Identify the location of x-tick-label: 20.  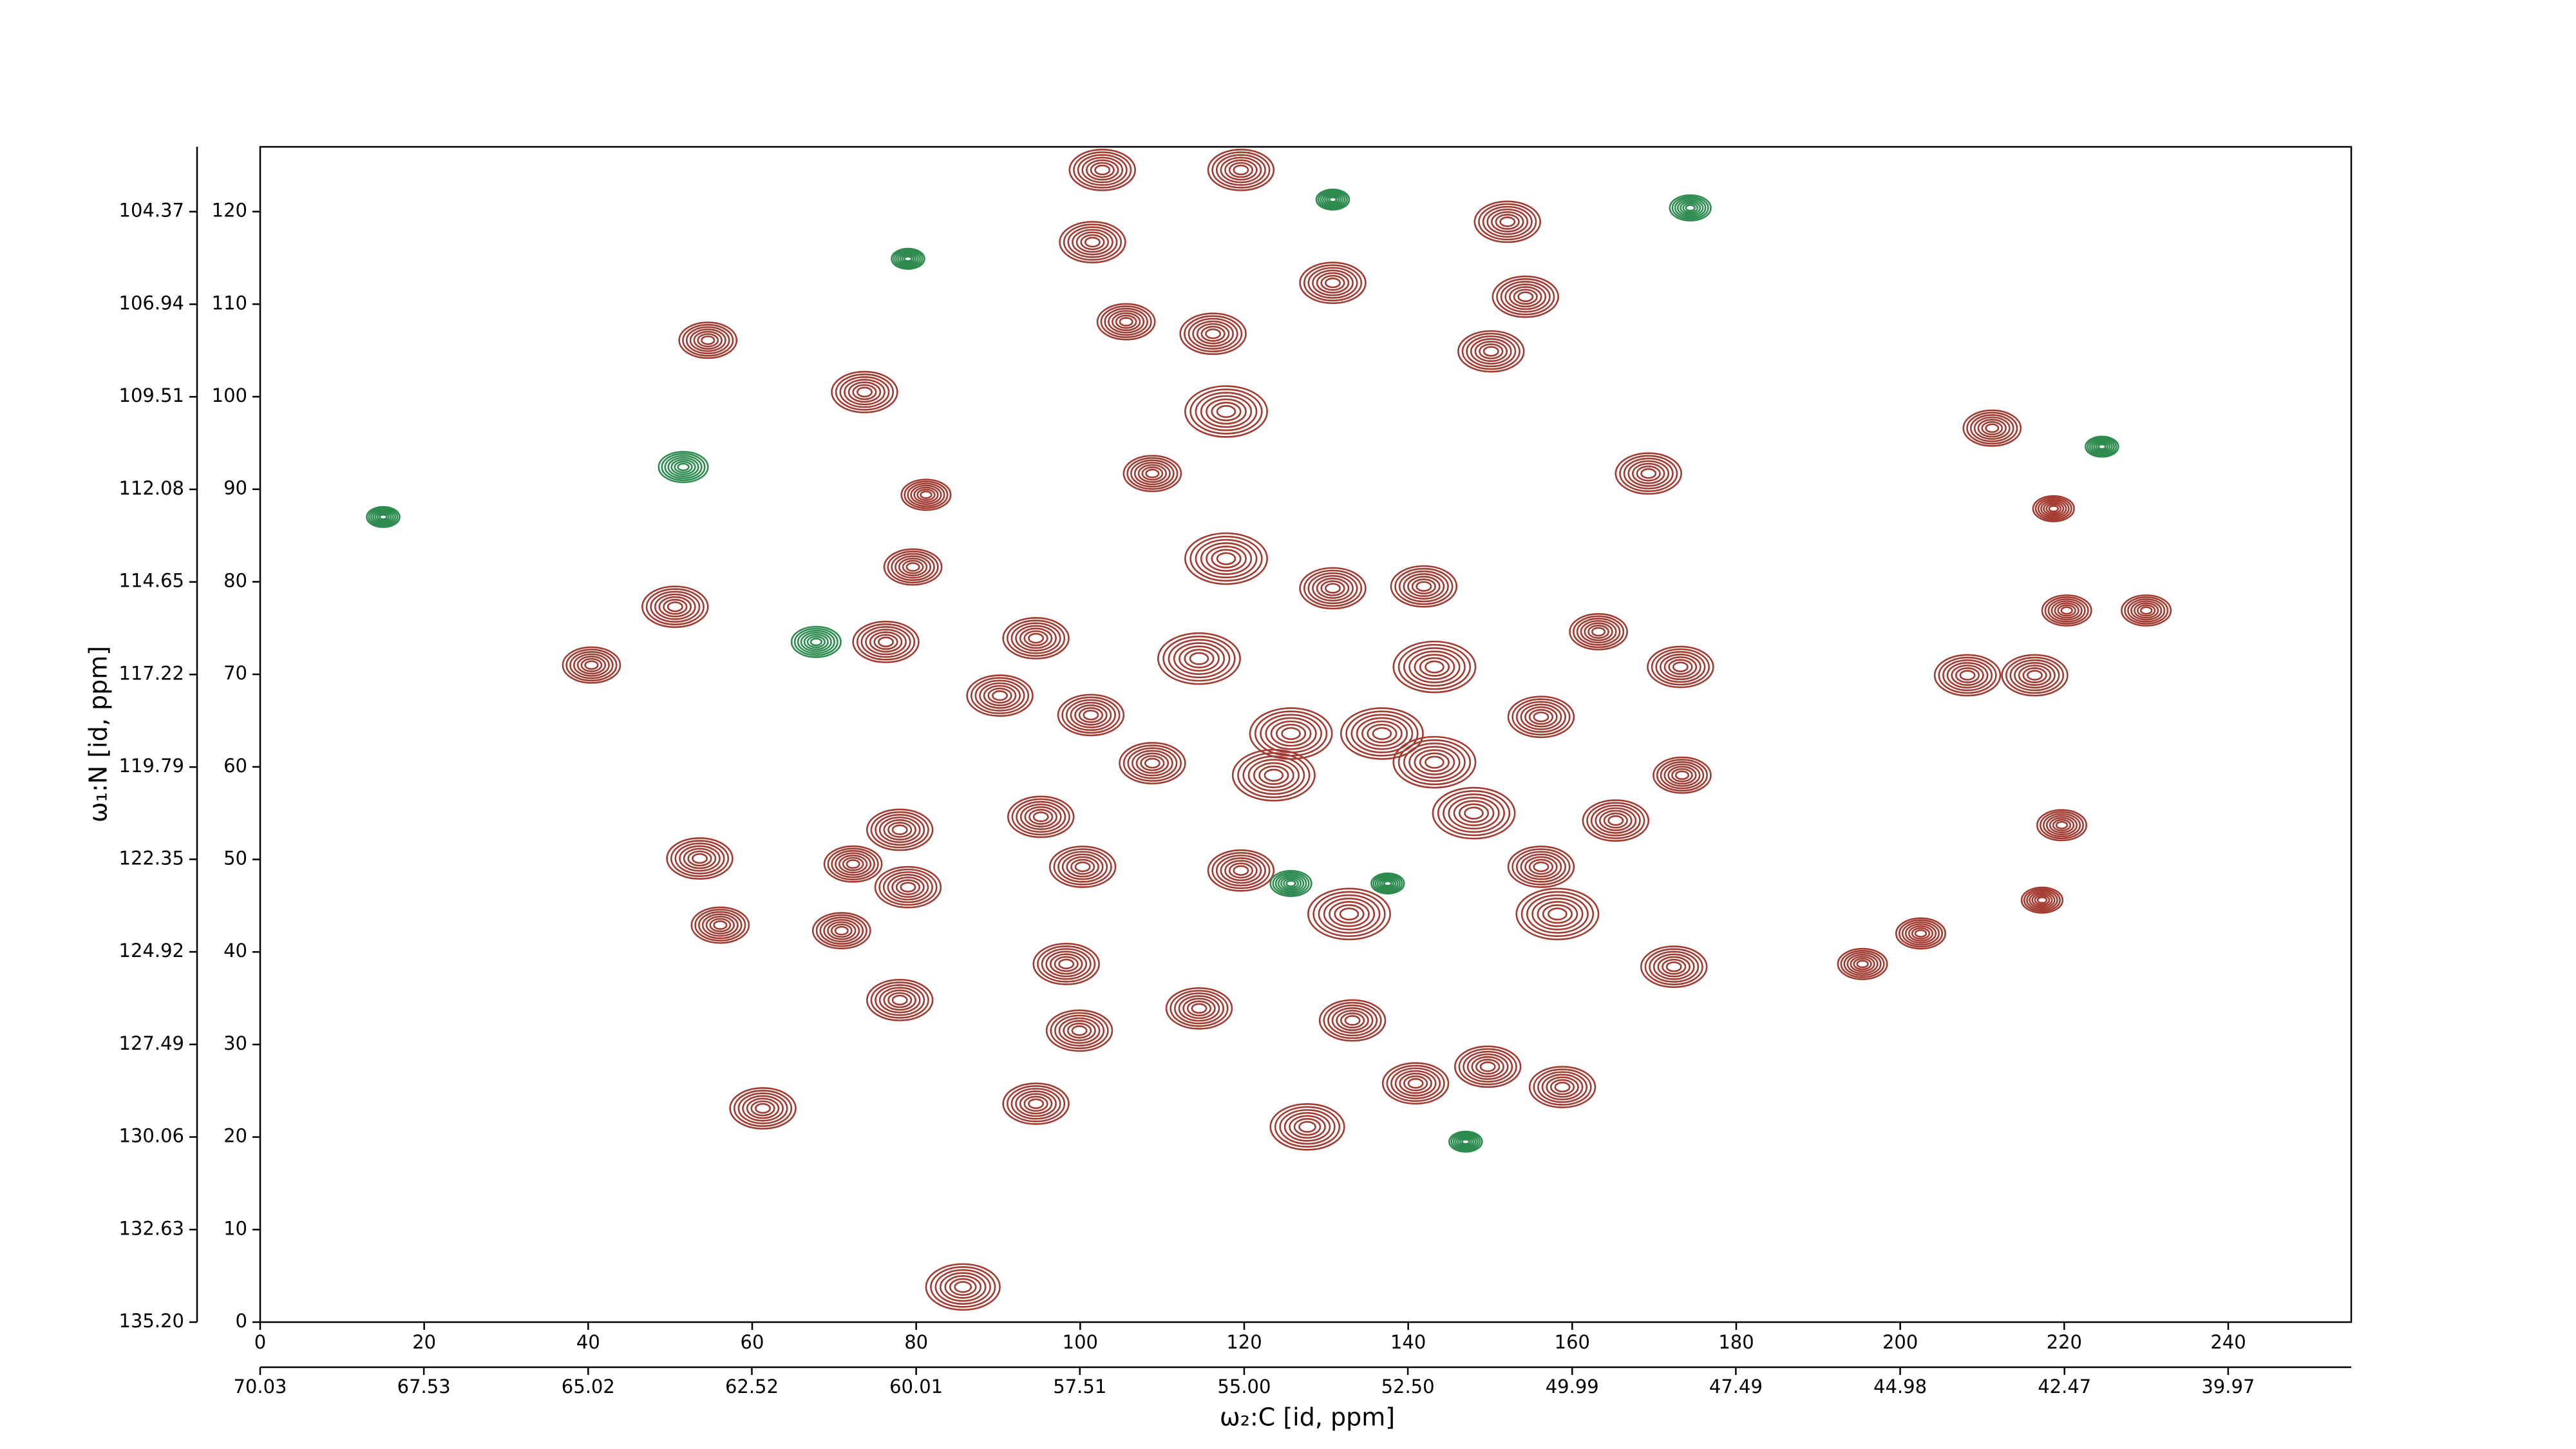
(424, 1342).